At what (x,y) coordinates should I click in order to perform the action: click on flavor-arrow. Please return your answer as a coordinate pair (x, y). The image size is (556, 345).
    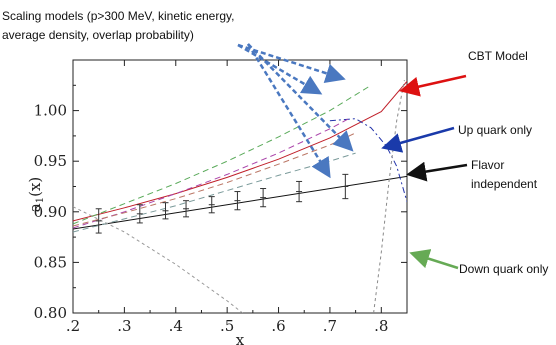
    Looking at the image, I should click on (437, 171).